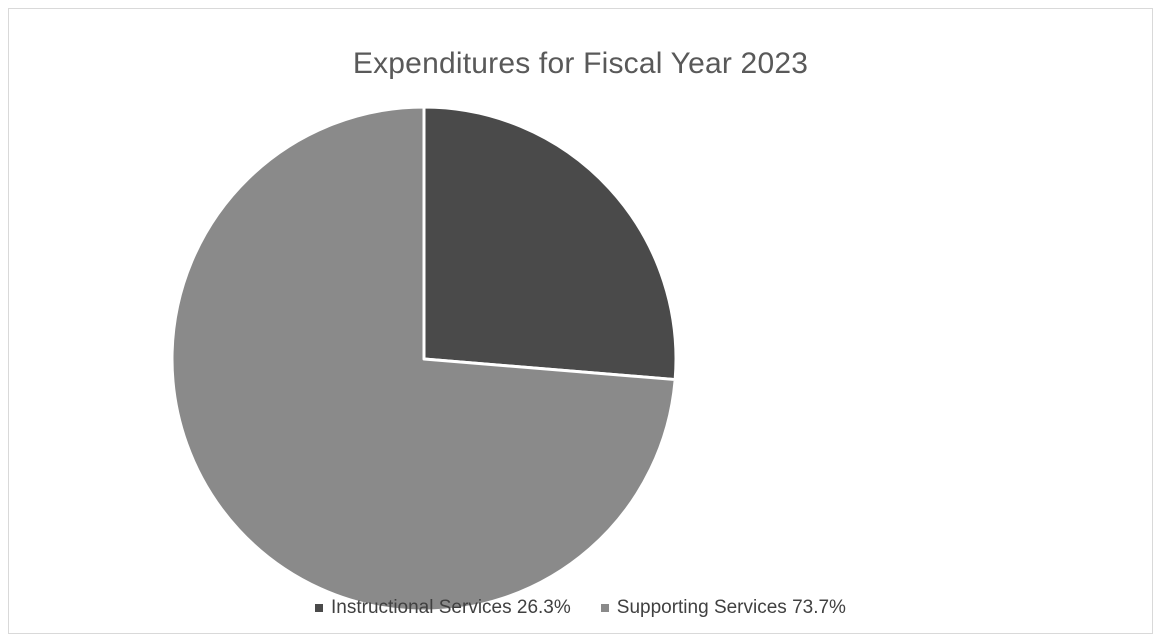 The width and height of the screenshot is (1163, 642). Describe the element at coordinates (550, 243) in the screenshot. I see `pie-slice-instructional` at that location.